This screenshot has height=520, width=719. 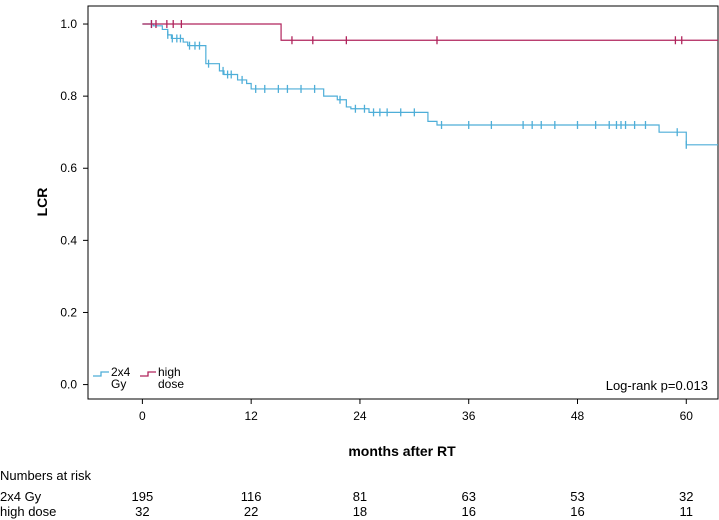 What do you see at coordinates (68, 312) in the screenshot?
I see `y-tick-label: 0.2` at bounding box center [68, 312].